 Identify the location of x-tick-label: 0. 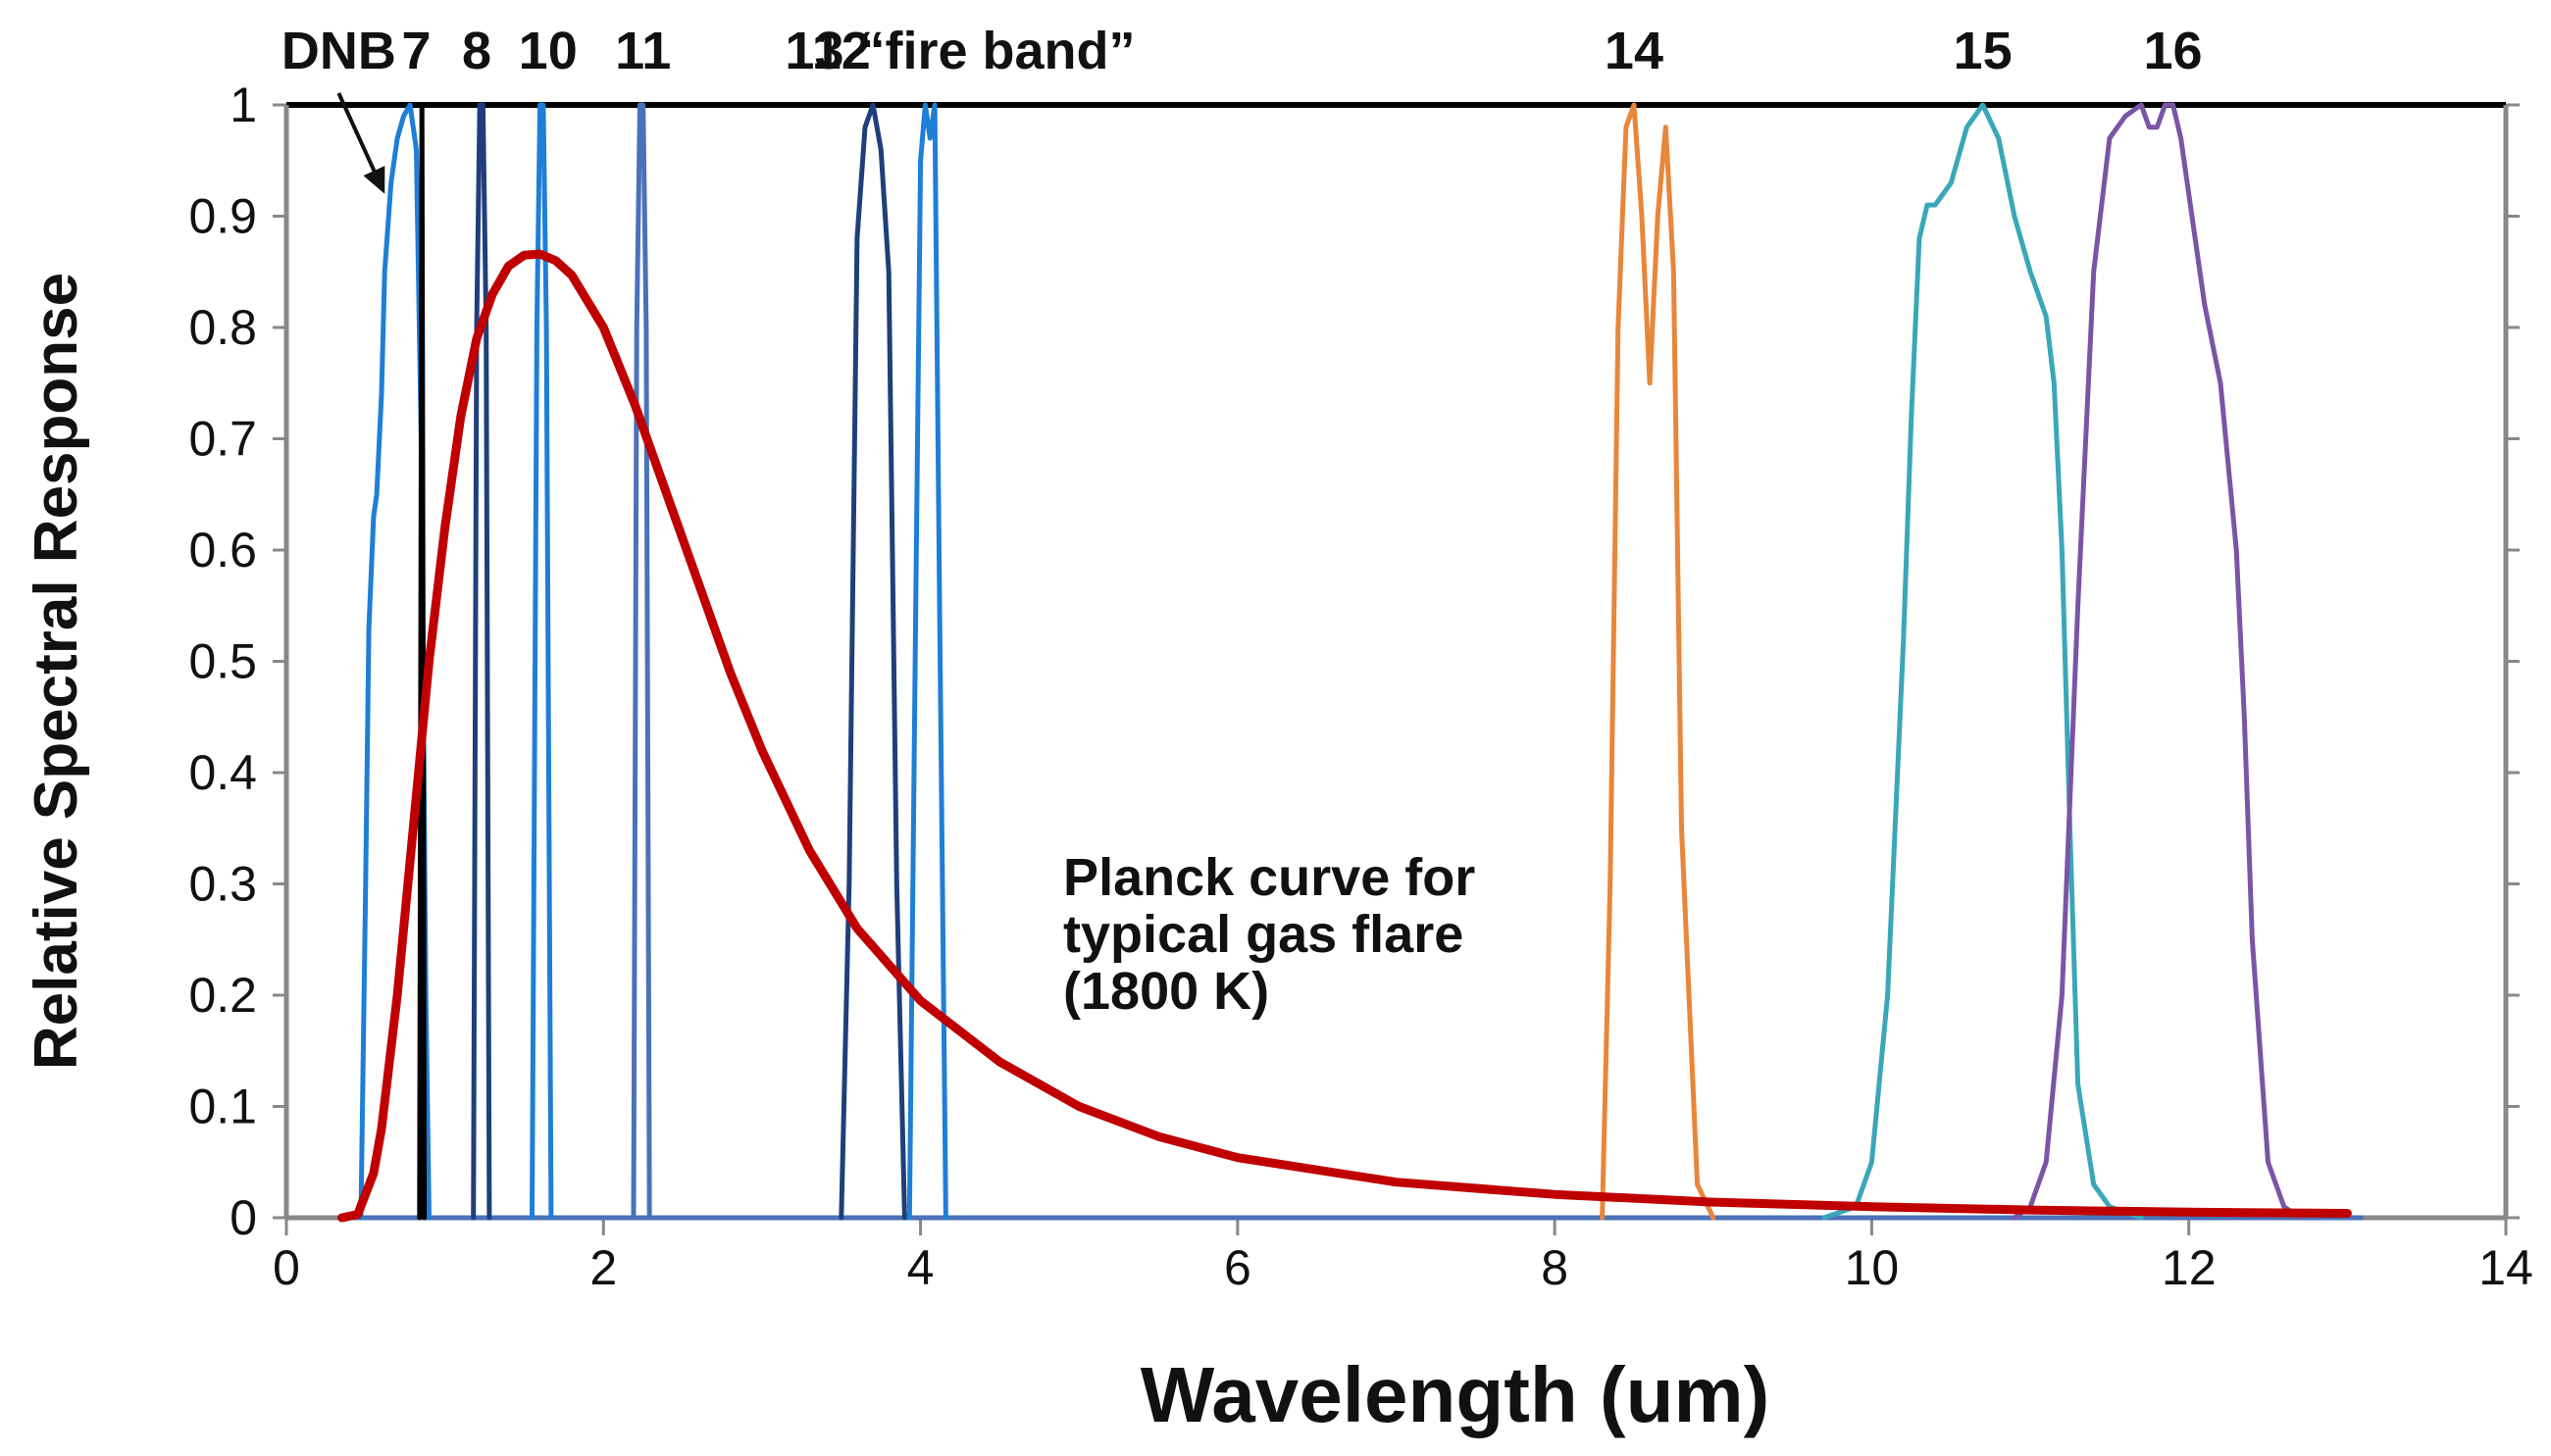
(287, 1267).